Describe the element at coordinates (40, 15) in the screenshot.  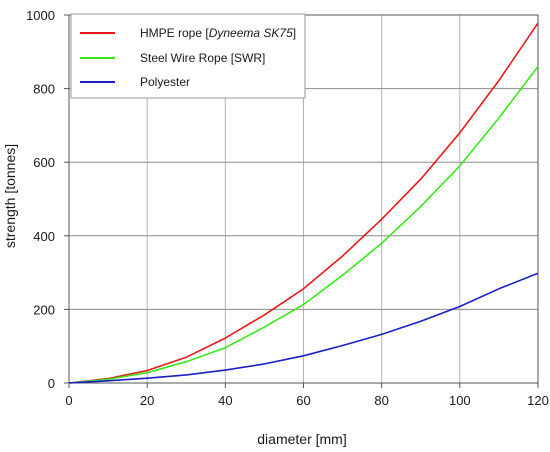
I see `y-tick-label: 1000` at that location.